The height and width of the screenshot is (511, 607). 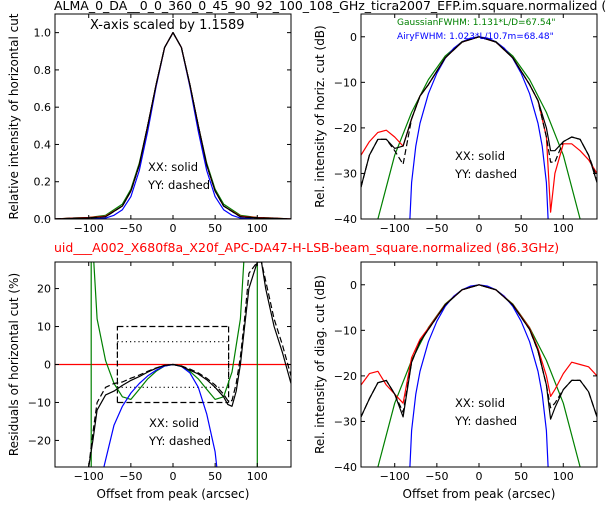 What do you see at coordinates (320, 364) in the screenshot?
I see `y-axis-label: Rel. intensity of diag. cut (dB)` at bounding box center [320, 364].